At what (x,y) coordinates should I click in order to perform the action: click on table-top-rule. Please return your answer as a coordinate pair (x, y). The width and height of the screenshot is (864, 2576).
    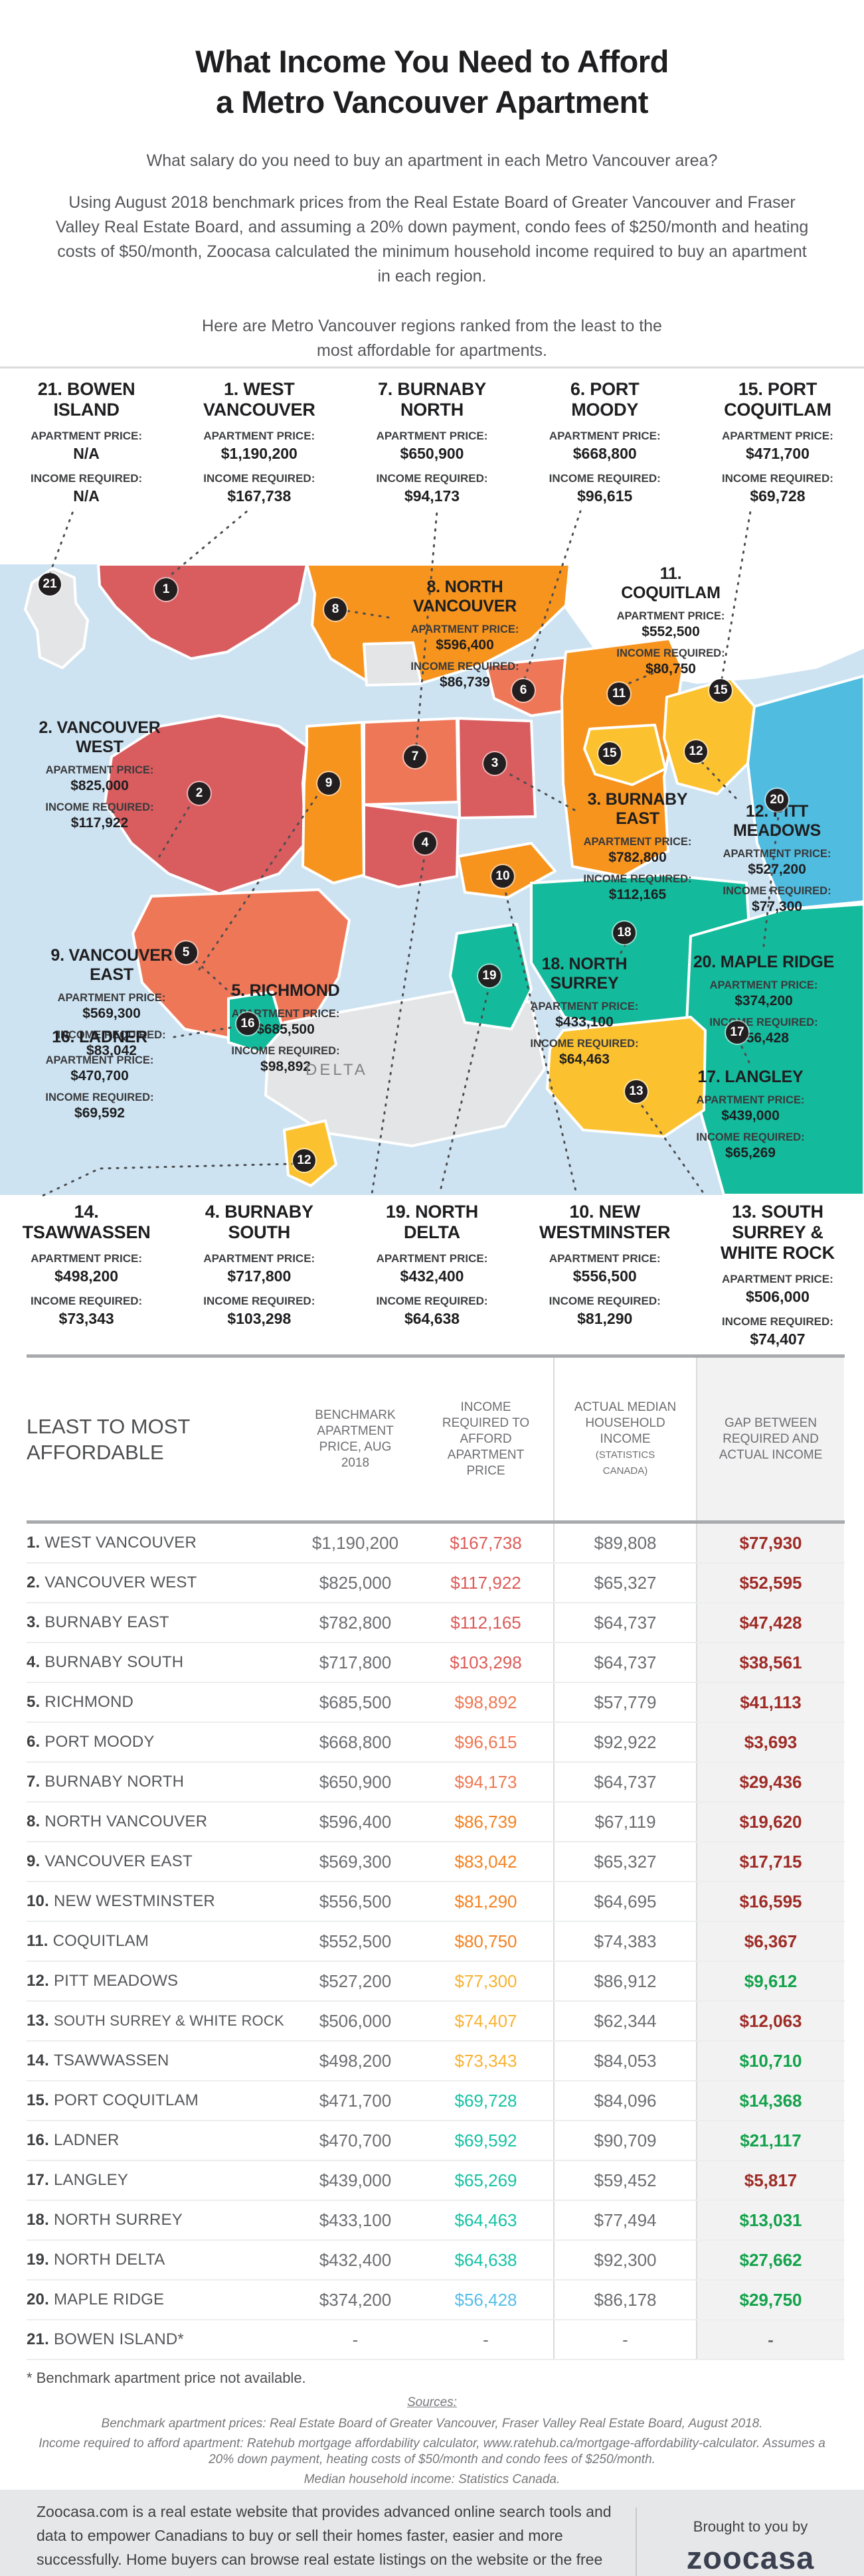
    Looking at the image, I should click on (436, 1356).